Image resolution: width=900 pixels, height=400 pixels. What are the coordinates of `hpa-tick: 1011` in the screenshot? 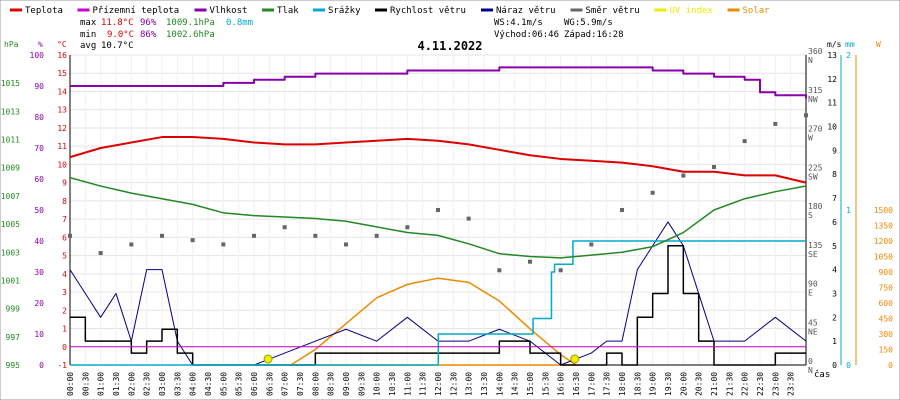 It's located at (10, 140).